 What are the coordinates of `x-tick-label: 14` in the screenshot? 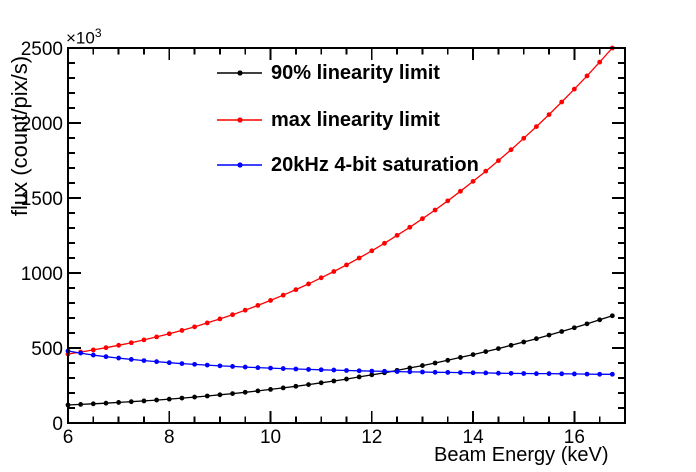 It's located at (474, 437).